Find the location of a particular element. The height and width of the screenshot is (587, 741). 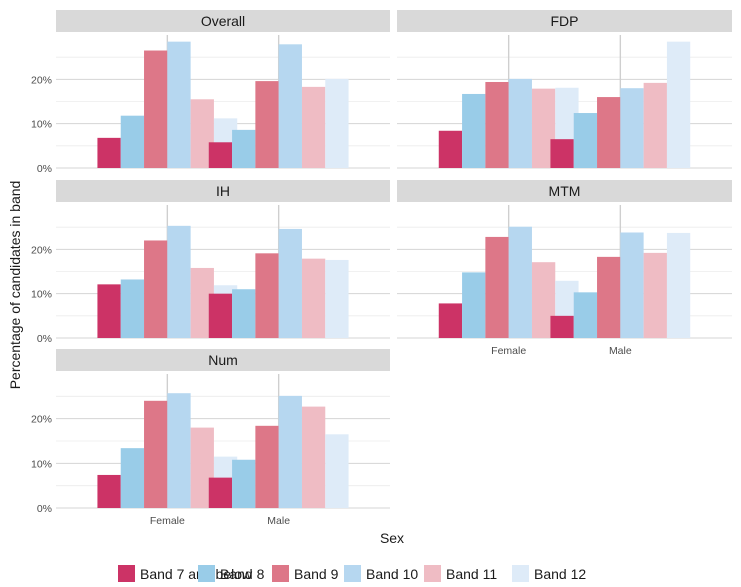

legend-label: Band 12 is located at coordinates (560, 574).